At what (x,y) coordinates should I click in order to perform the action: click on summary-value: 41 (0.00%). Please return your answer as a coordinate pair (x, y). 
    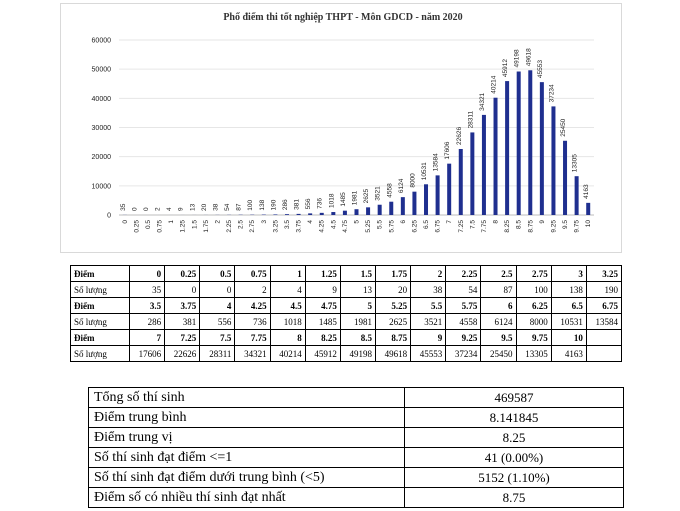
    Looking at the image, I should click on (514, 457).